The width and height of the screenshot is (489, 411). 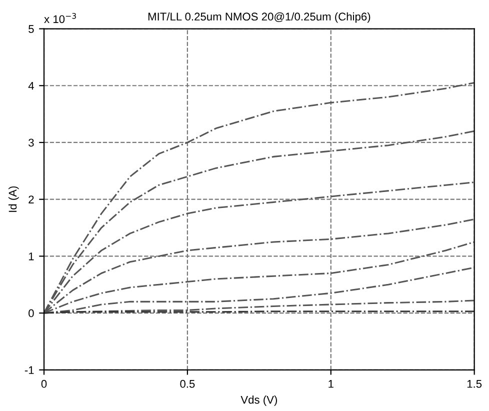 What do you see at coordinates (474, 384) in the screenshot?
I see `x-tick-label: 1.5` at bounding box center [474, 384].